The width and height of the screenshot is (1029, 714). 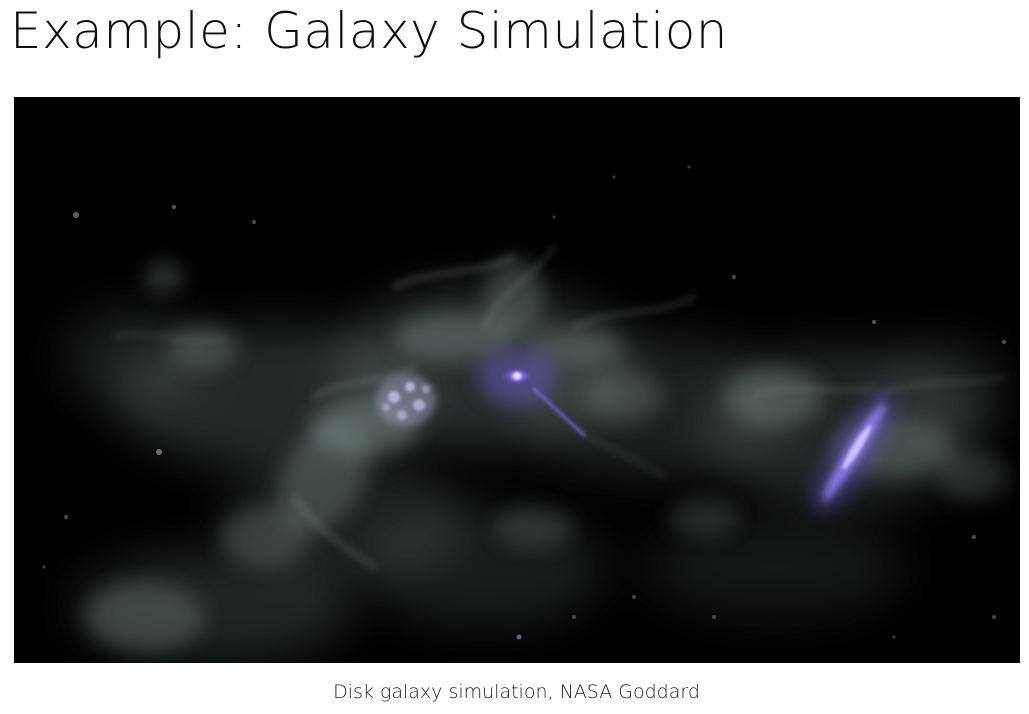 What do you see at coordinates (369, 31) in the screenshot?
I see `page-title: Example: Galaxy Simulation` at bounding box center [369, 31].